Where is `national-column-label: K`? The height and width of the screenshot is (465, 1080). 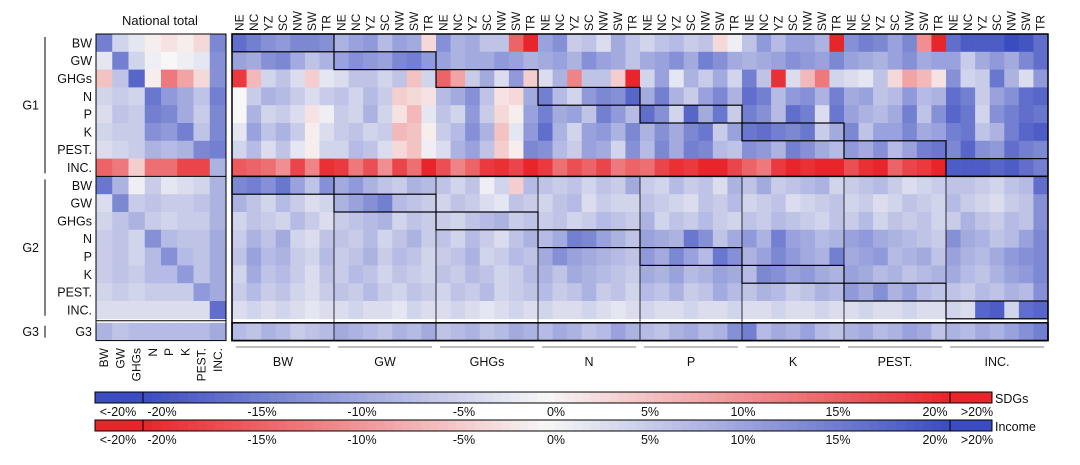 national-column-label: K is located at coordinates (185, 352).